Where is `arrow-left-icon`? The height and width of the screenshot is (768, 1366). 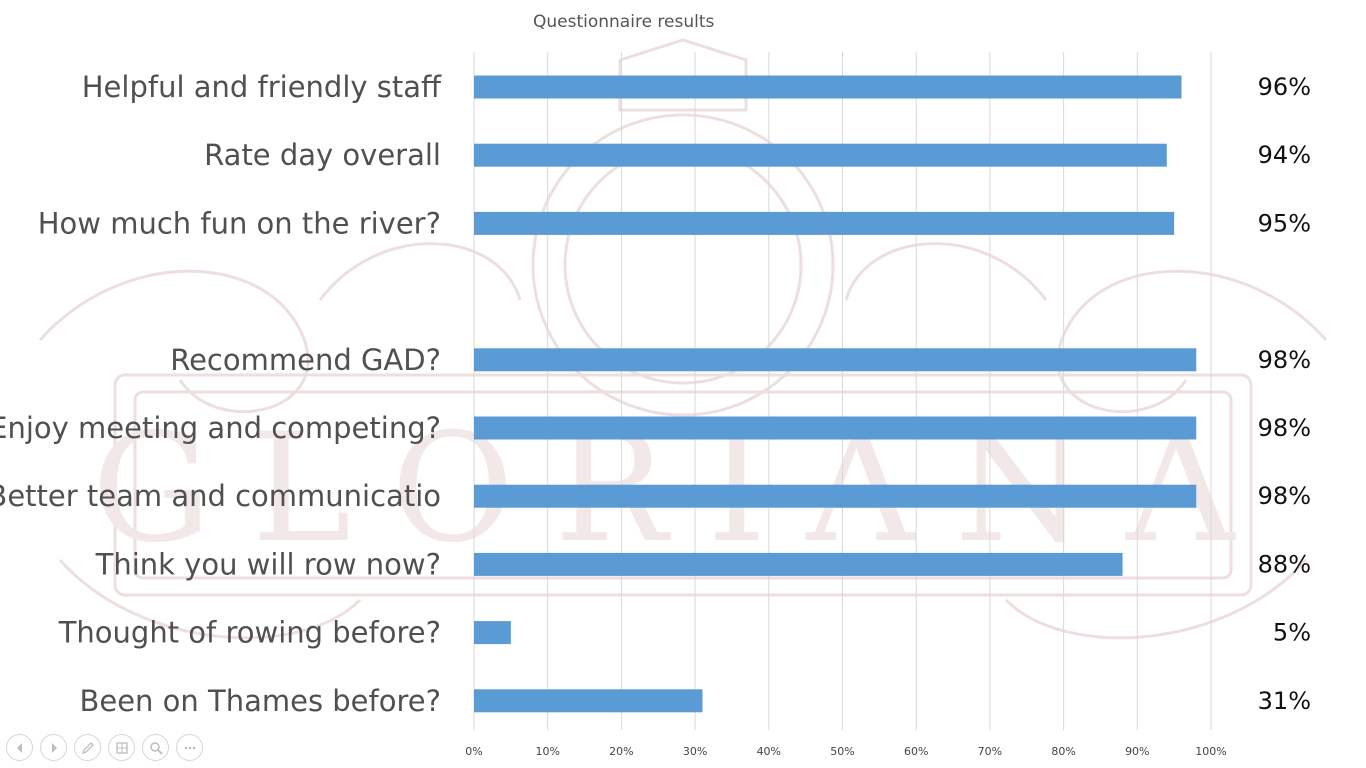
arrow-left-icon is located at coordinates (19, 747).